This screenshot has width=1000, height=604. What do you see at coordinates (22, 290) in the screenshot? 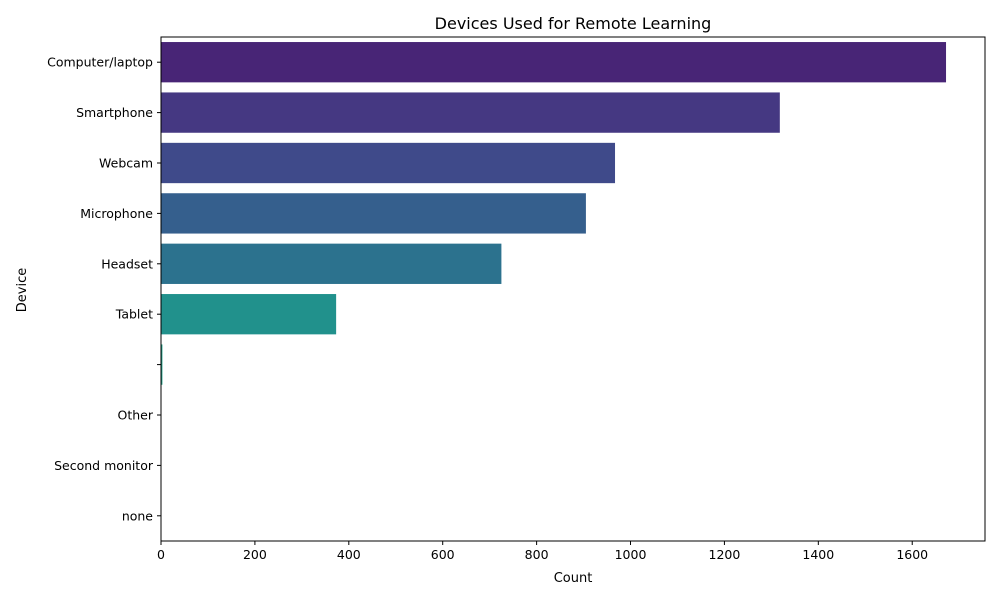
I see `y-axis-label: Device` at bounding box center [22, 290].